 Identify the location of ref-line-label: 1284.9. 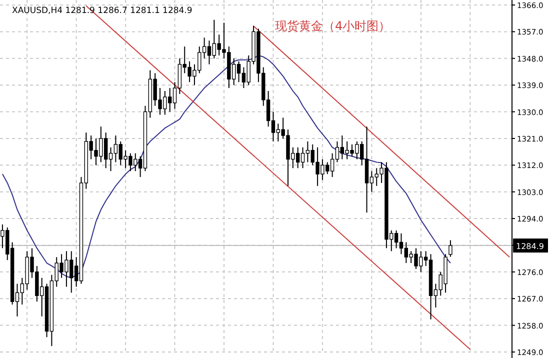
(530, 247).